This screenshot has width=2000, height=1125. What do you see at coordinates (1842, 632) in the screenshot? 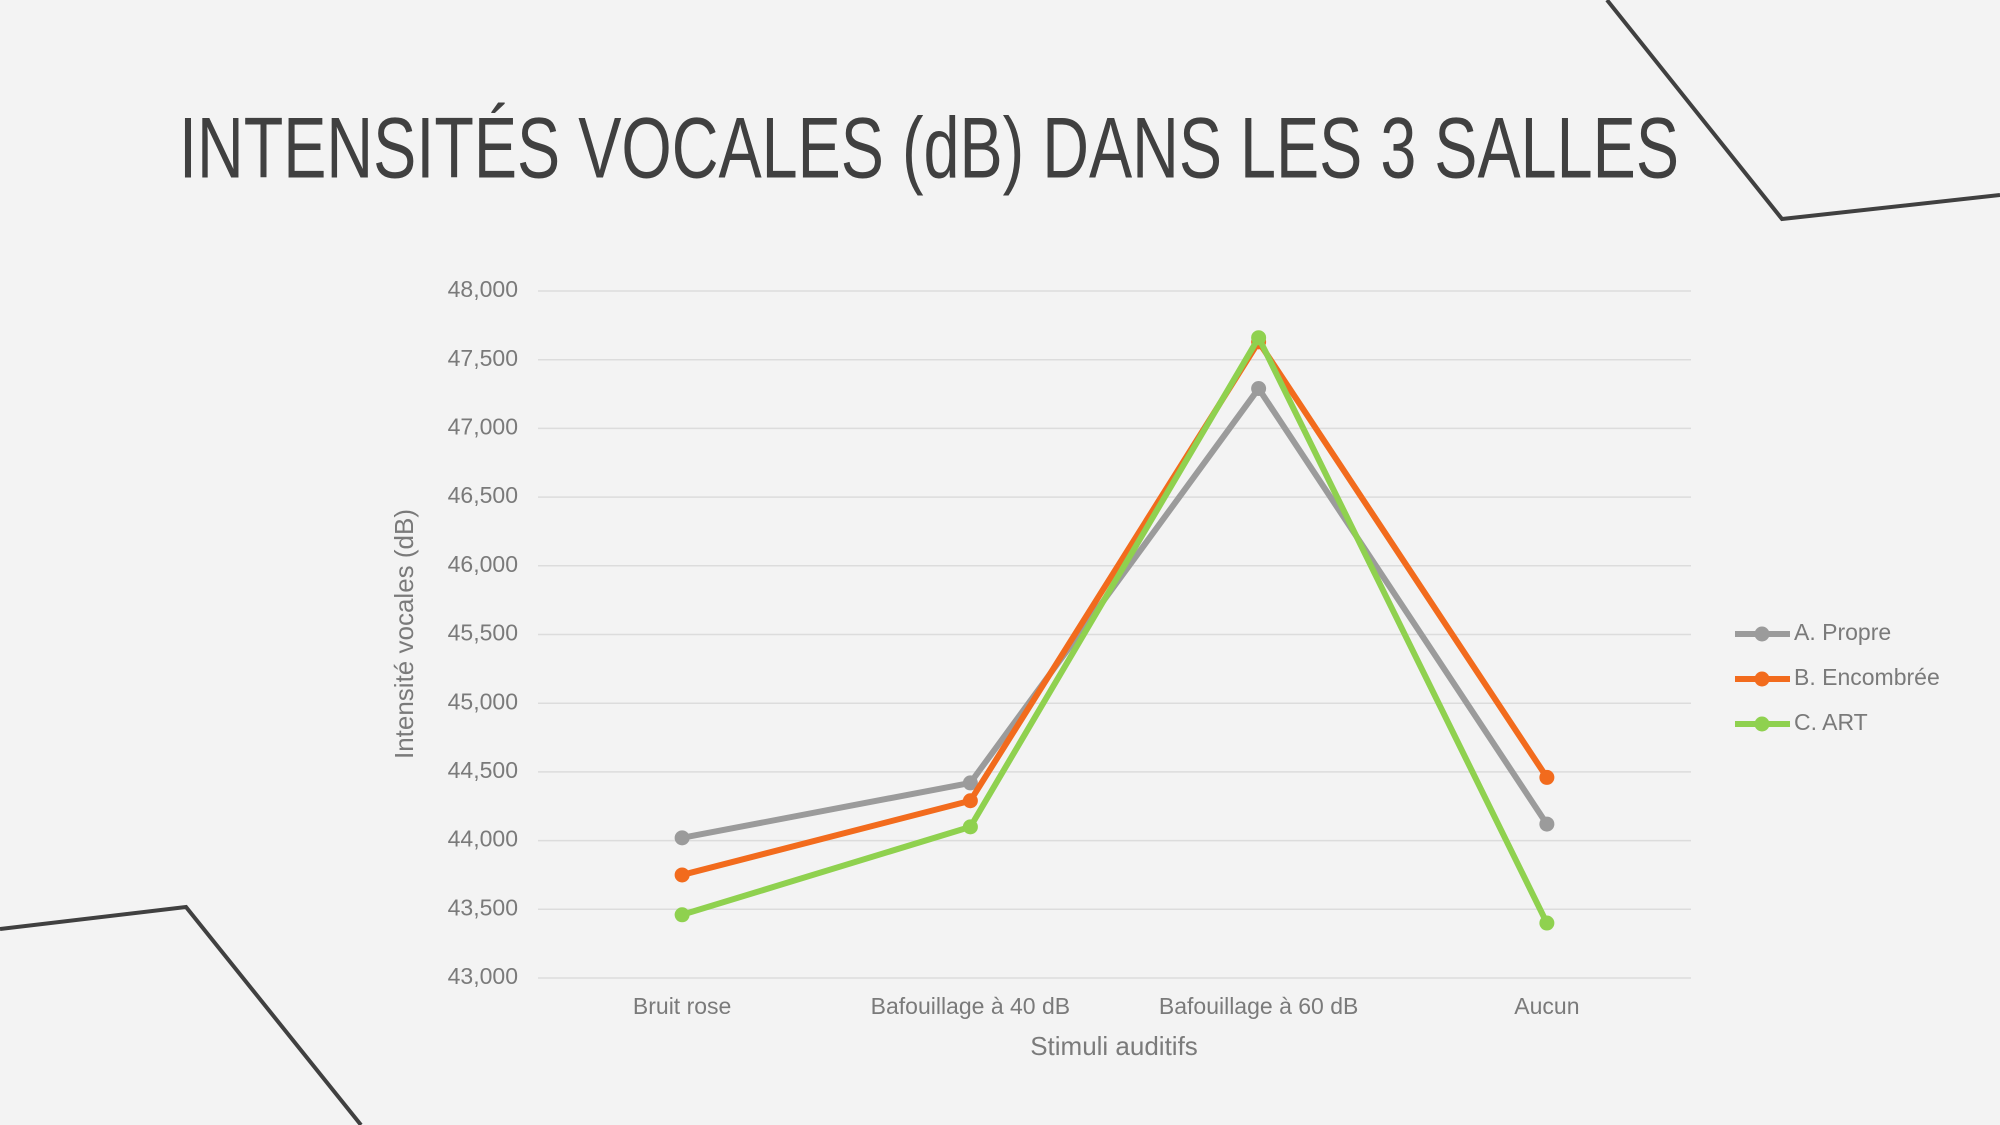
I see `legend-label: A. Propre` at bounding box center [1842, 632].